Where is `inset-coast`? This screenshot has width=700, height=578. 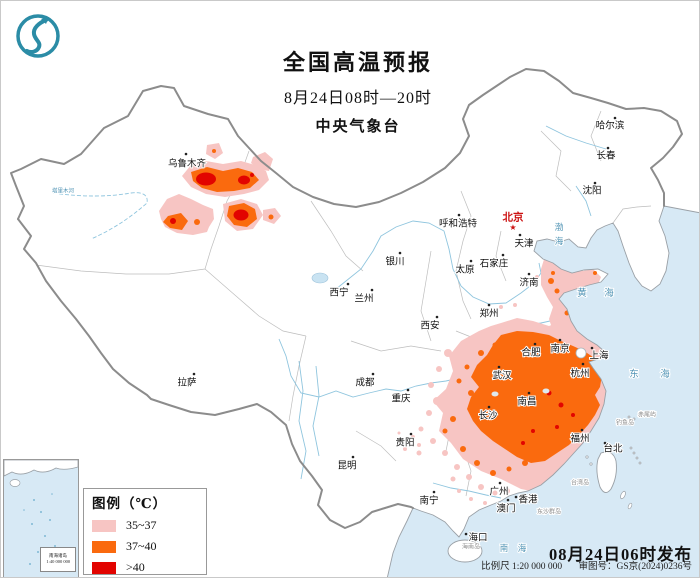 inset-coast is located at coordinates (41, 468).